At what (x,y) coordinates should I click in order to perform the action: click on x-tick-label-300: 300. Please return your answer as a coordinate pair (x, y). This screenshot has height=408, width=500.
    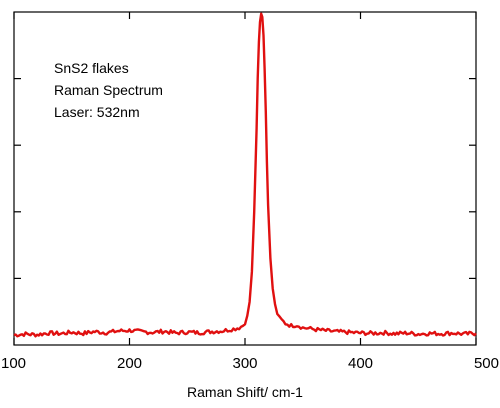
    Looking at the image, I should click on (244, 363).